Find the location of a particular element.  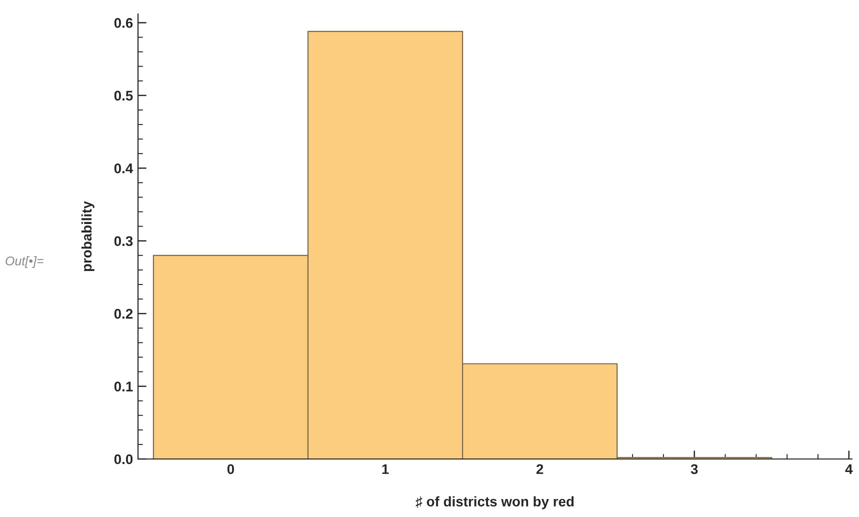

y-tick-label: 0.0 is located at coordinates (123, 459).